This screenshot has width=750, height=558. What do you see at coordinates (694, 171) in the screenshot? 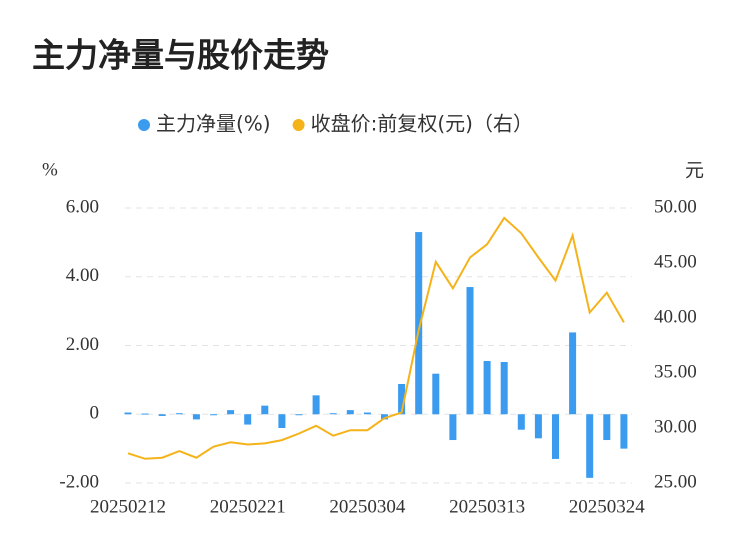
I see `y2-axis-label: 元` at bounding box center [694, 171].